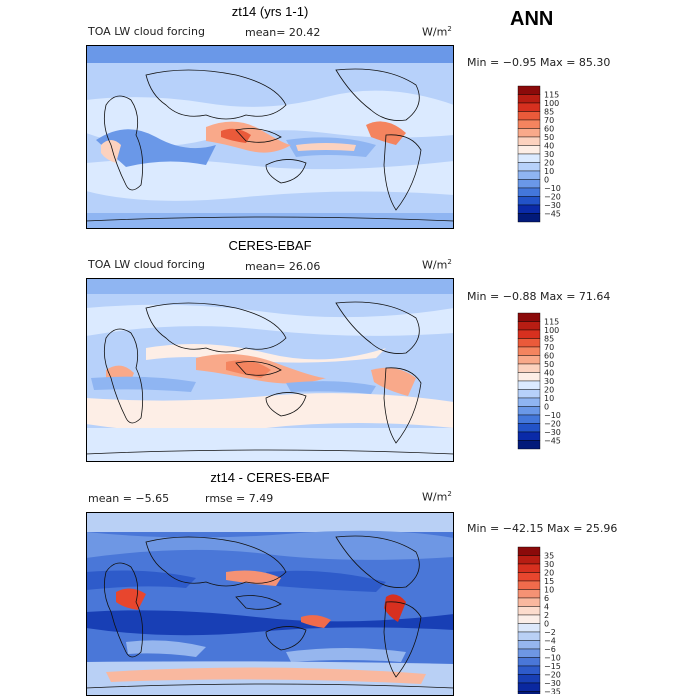 This screenshot has height=700, width=700. Describe the element at coordinates (265, 32) in the screenshot. I see `panel1-mean-label: mean=` at that location.